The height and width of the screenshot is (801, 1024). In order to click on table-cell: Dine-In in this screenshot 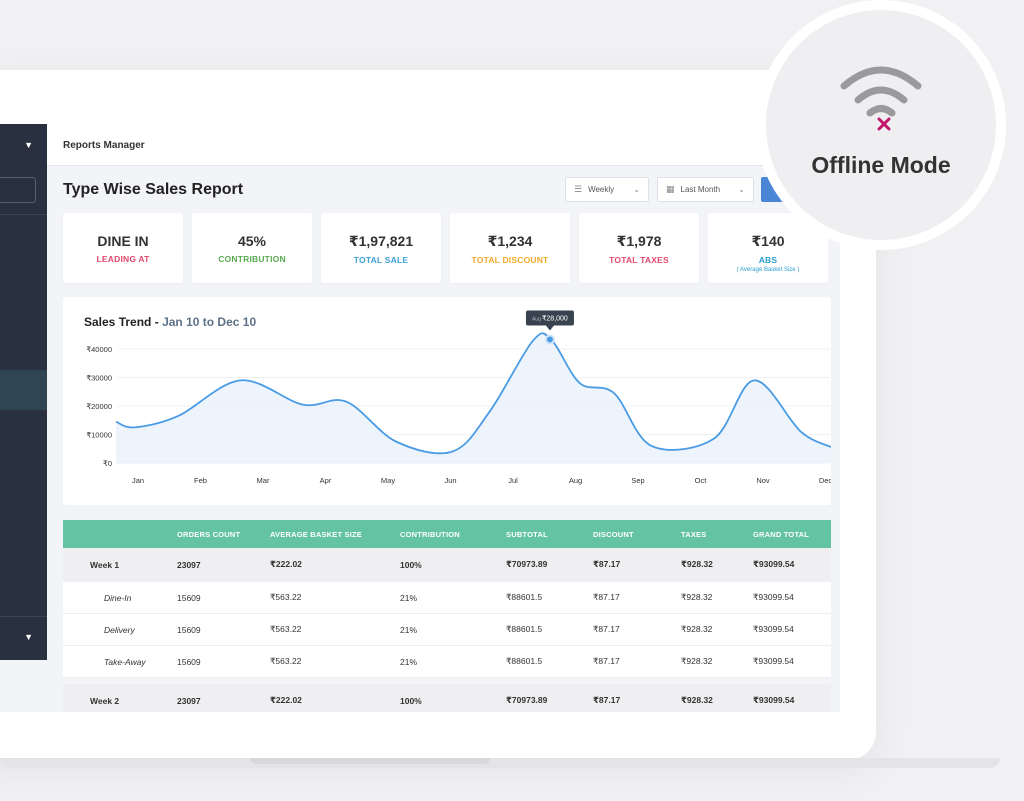, I will do `click(118, 597)`.